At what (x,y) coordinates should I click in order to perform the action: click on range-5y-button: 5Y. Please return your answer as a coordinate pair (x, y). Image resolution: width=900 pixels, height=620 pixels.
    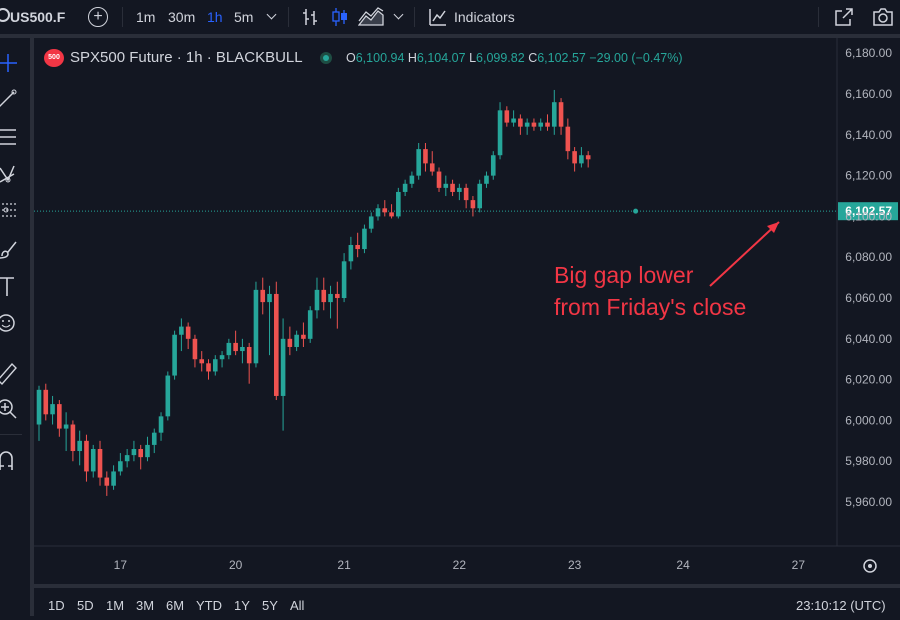
    Looking at the image, I should click on (270, 605).